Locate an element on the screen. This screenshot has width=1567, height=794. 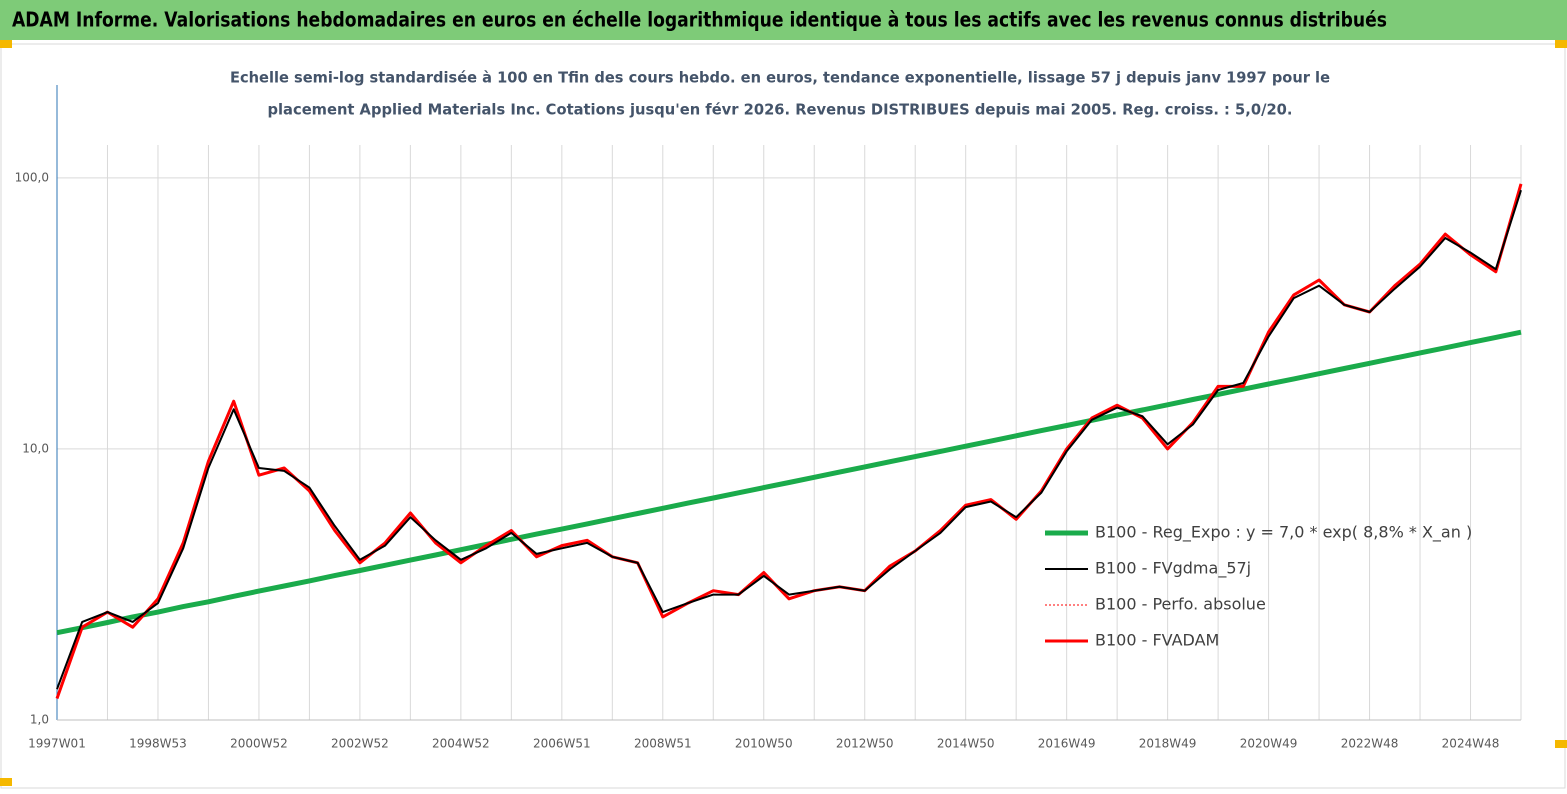
x-tick-label: 2008W51 is located at coordinates (663, 744).